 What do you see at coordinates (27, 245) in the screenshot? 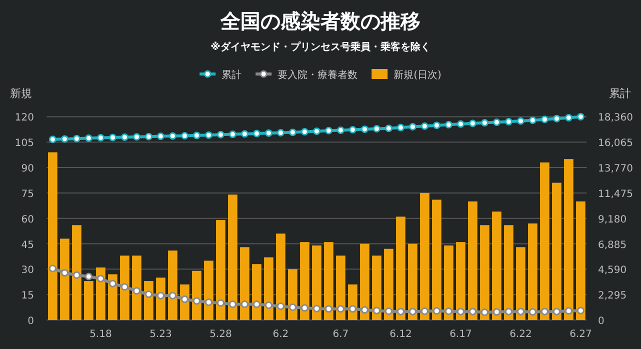
I see `y-tick-label: 45` at bounding box center [27, 245].